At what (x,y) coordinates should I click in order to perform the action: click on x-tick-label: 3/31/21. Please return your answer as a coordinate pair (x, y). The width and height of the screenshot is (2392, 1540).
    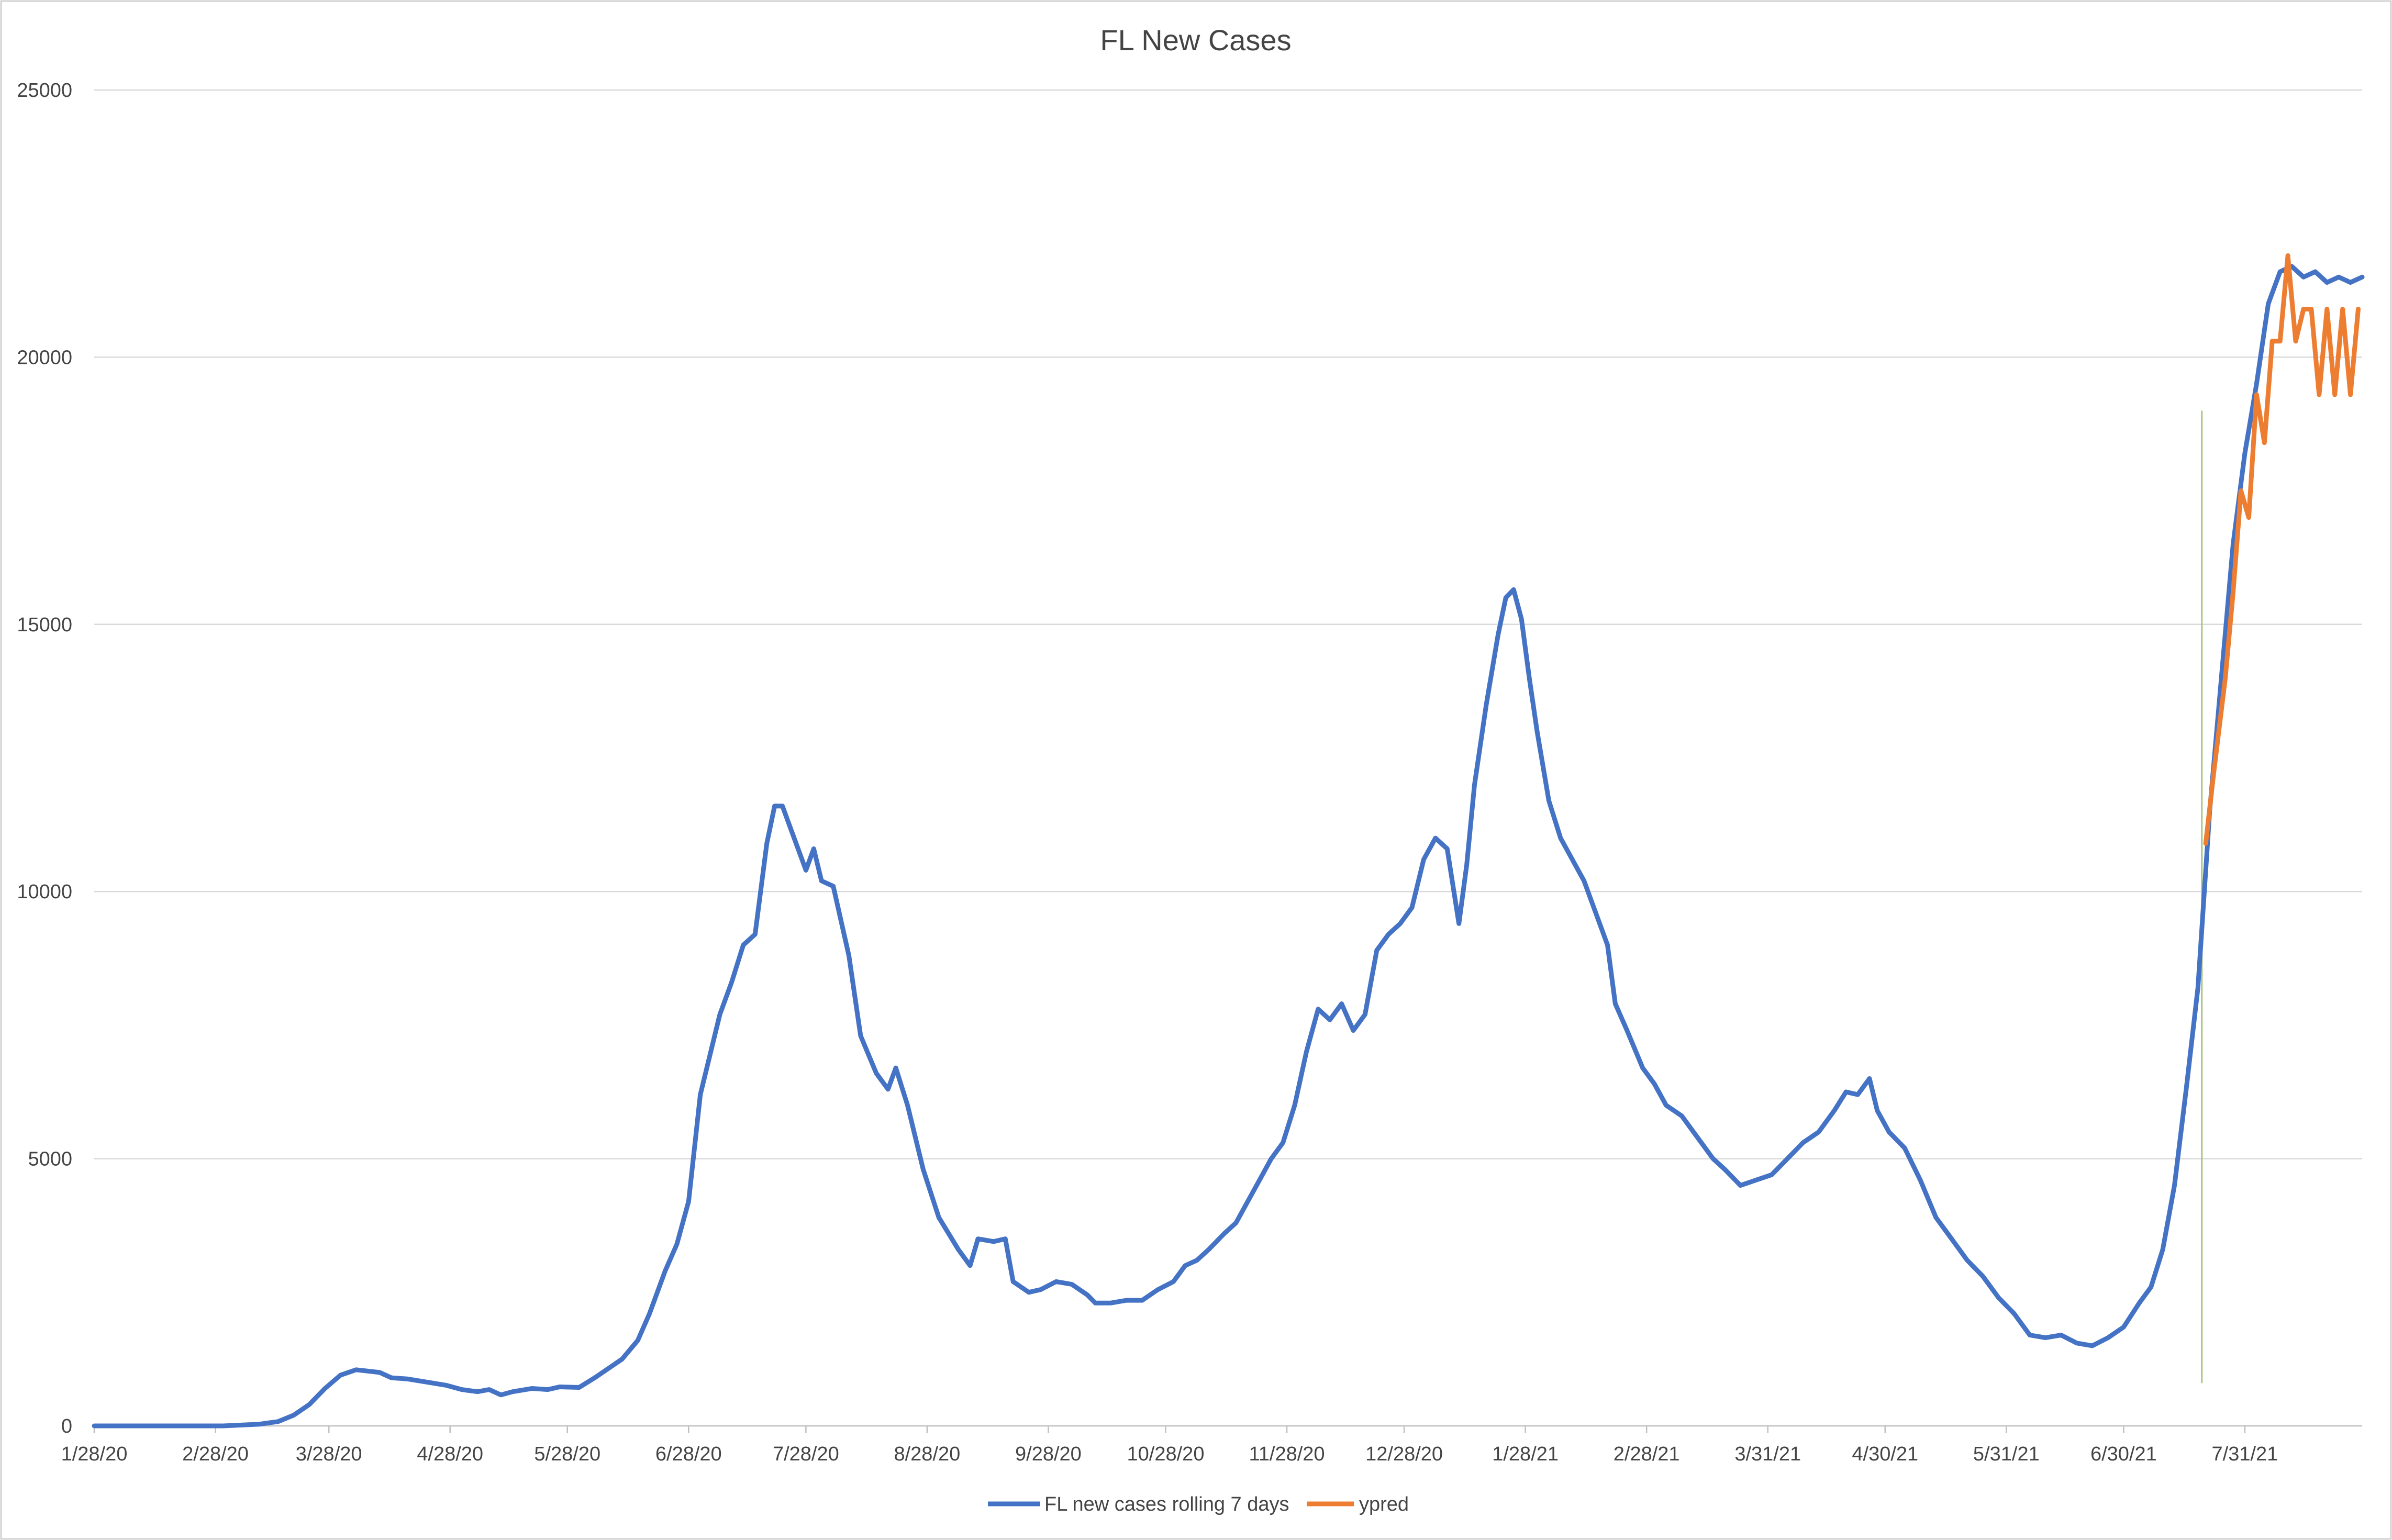
    Looking at the image, I should click on (1767, 1454).